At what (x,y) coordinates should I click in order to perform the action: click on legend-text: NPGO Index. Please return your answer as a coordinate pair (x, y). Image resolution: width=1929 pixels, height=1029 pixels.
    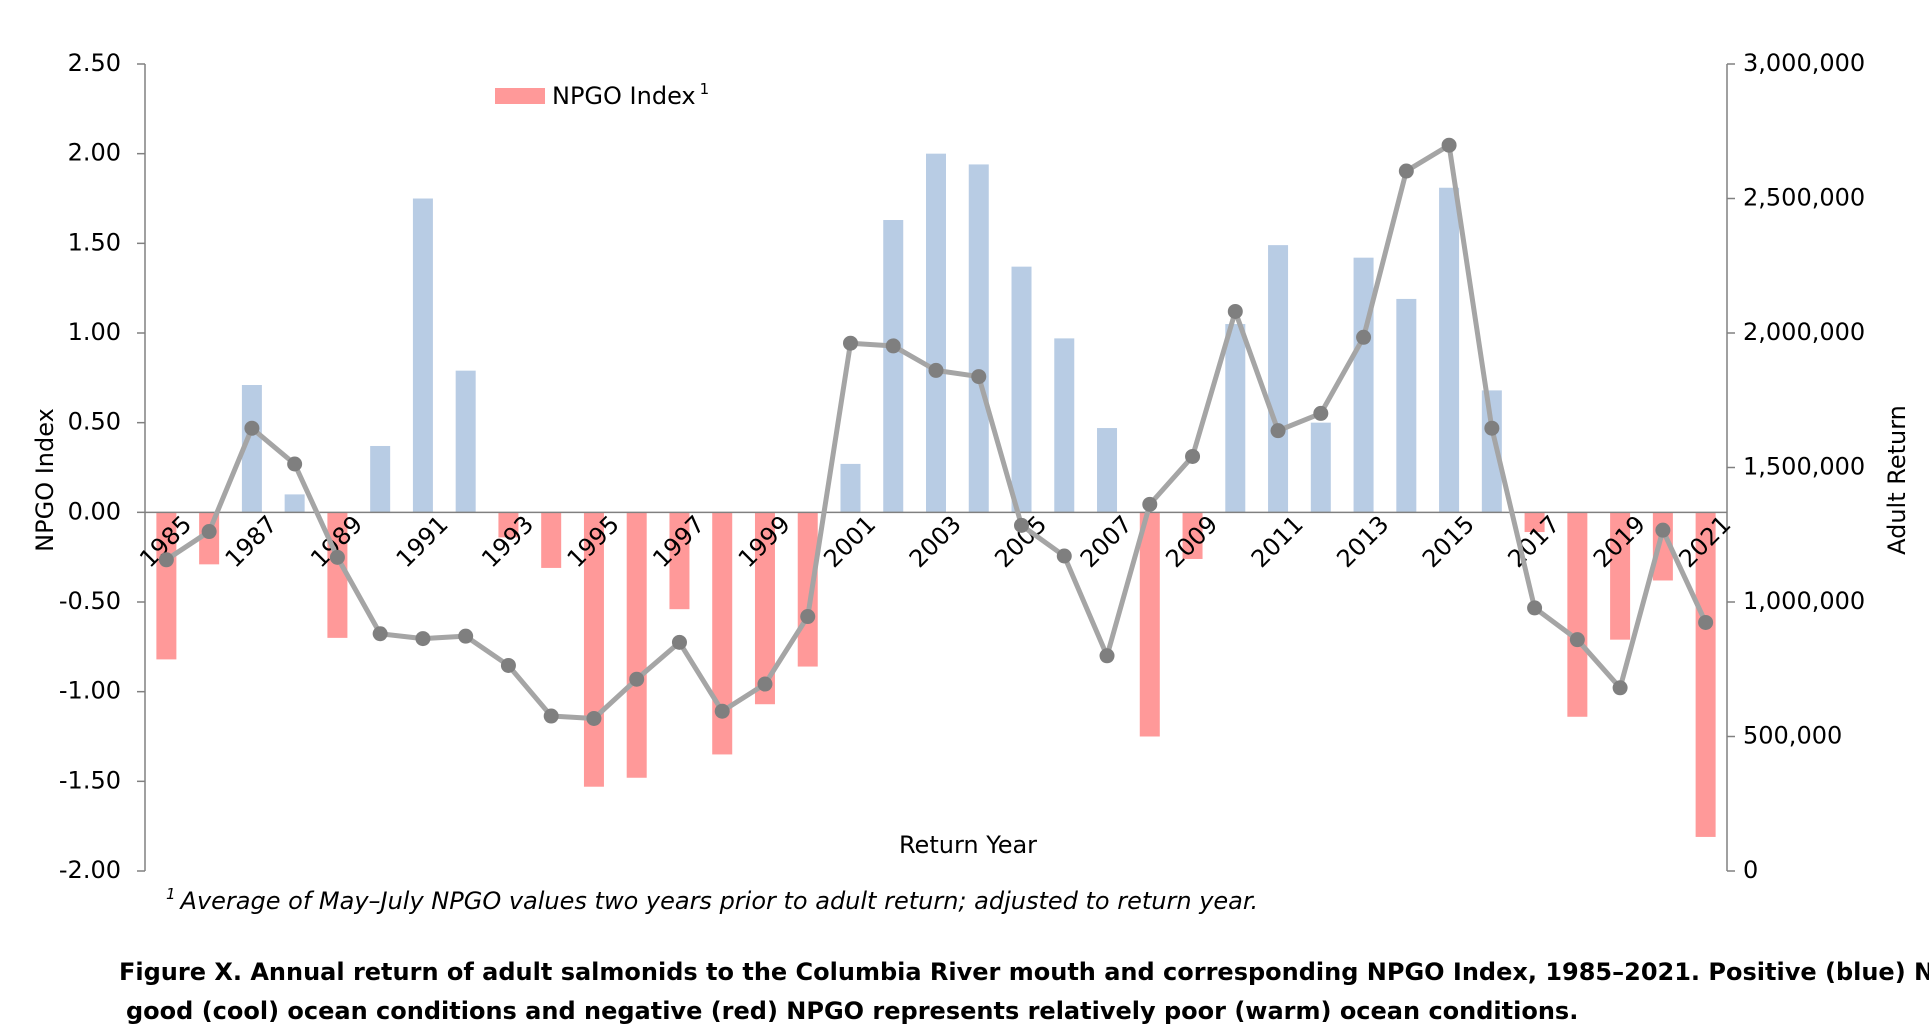
    Looking at the image, I should click on (624, 96).